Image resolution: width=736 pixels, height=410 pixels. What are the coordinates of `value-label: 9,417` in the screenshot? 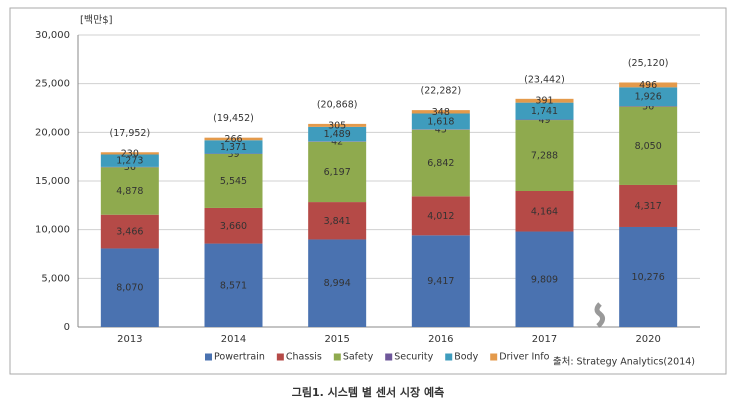 It's located at (440, 281).